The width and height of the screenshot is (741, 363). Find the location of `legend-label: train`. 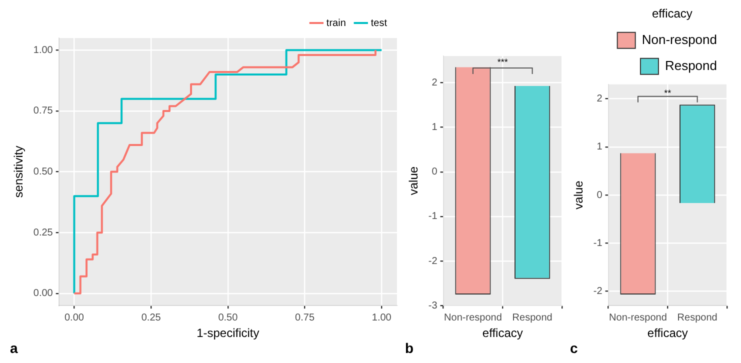

legend-label: train is located at coordinates (336, 23).